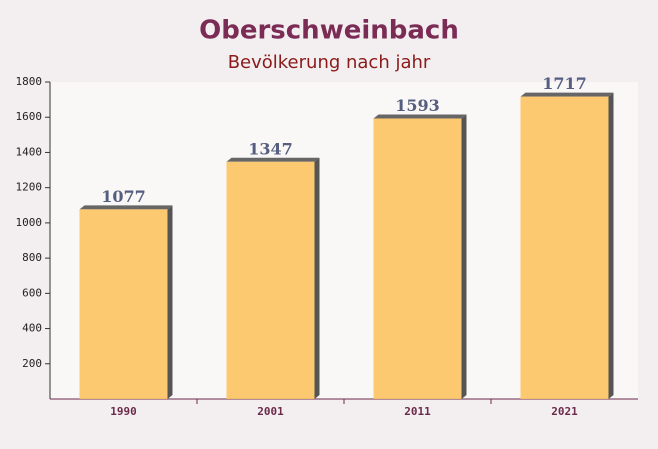  I want to click on value-label: 1593, so click(417, 105).